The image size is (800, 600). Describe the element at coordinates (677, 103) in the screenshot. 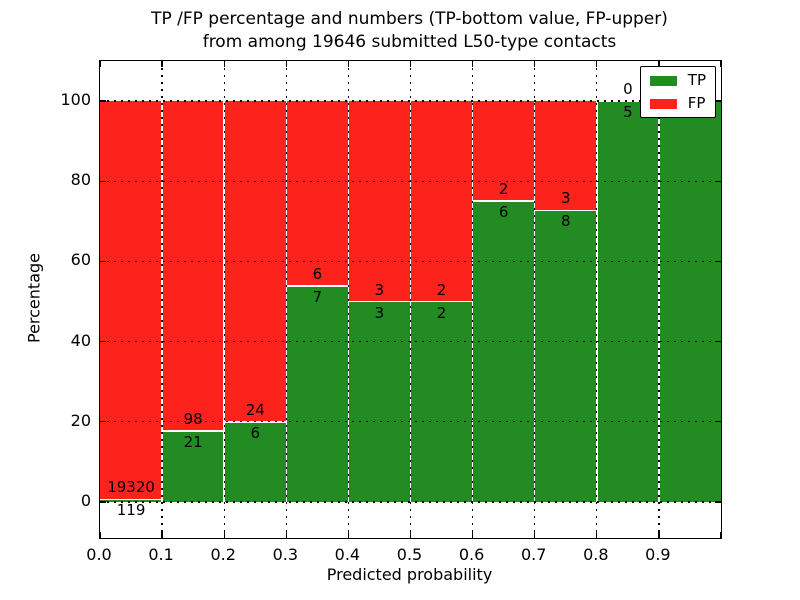

I see `legend-entry-fp: FP` at that location.